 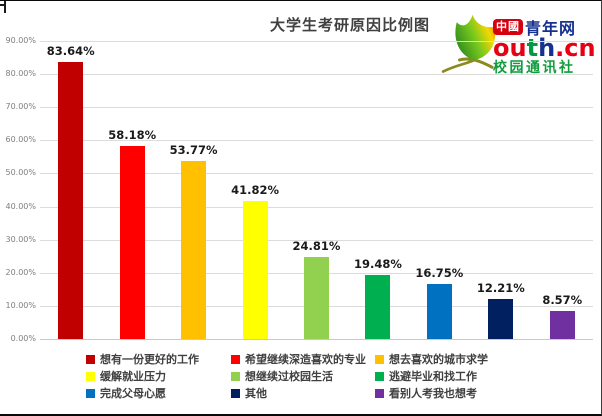 I want to click on domain-letter: t, so click(x=532, y=48).